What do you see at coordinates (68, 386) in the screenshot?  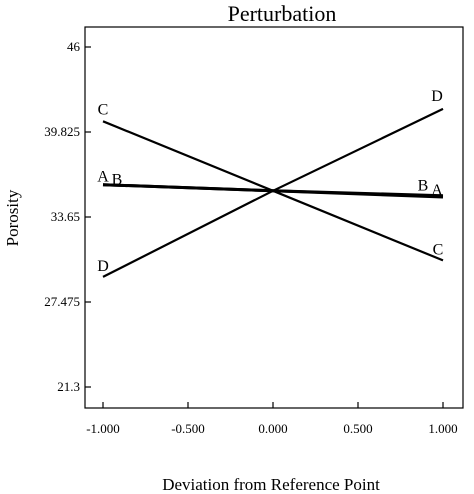 I see `y-tick-label: 21.3` at bounding box center [68, 386].